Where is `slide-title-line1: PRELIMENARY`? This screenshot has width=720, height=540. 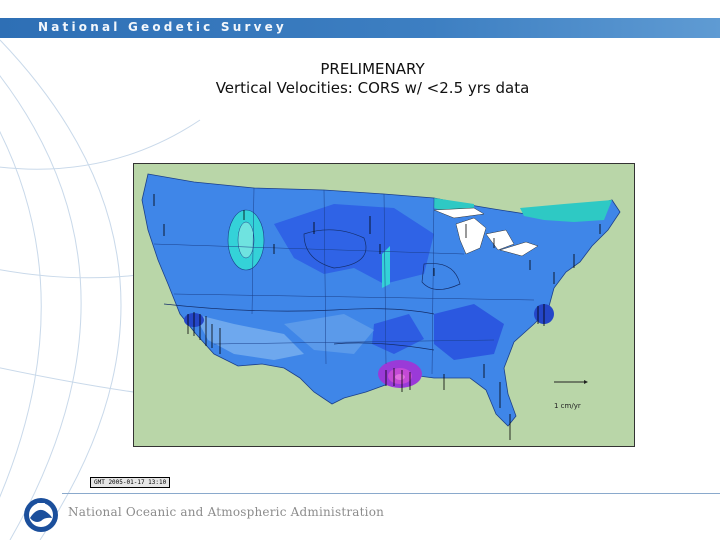
slide-title-line1: PRELIMENARY is located at coordinates (372, 69).